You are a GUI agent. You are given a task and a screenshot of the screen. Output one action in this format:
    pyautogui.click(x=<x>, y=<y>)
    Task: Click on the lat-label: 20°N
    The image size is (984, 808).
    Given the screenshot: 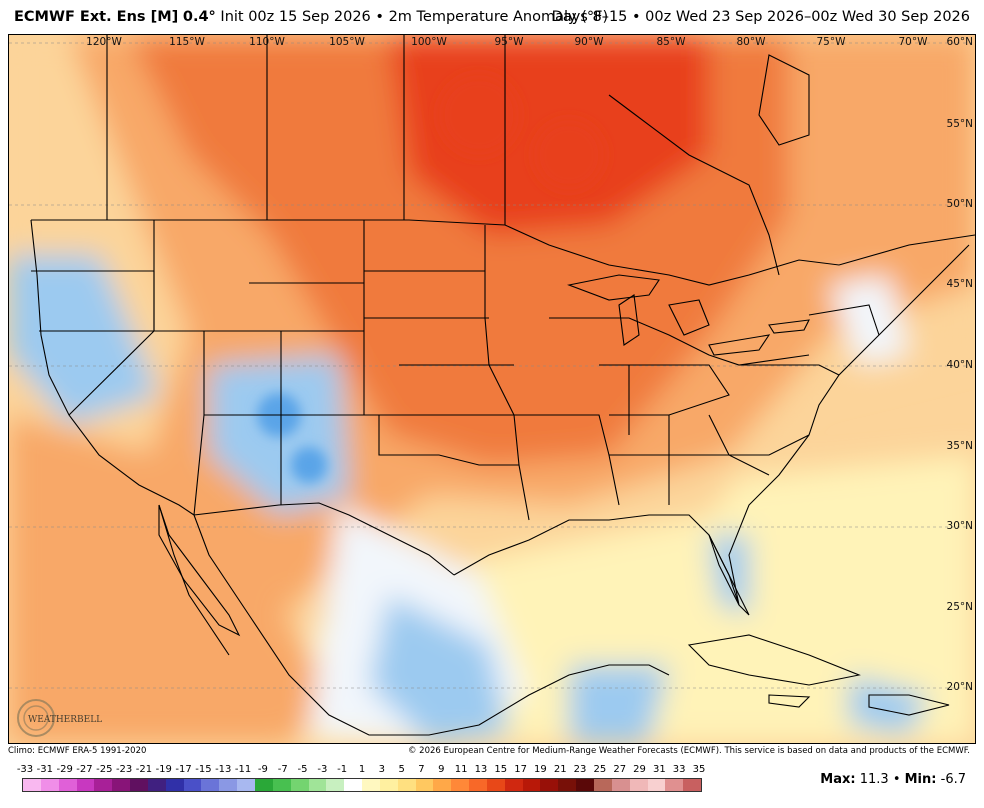 What is the action you would take?
    pyautogui.click(x=960, y=687)
    